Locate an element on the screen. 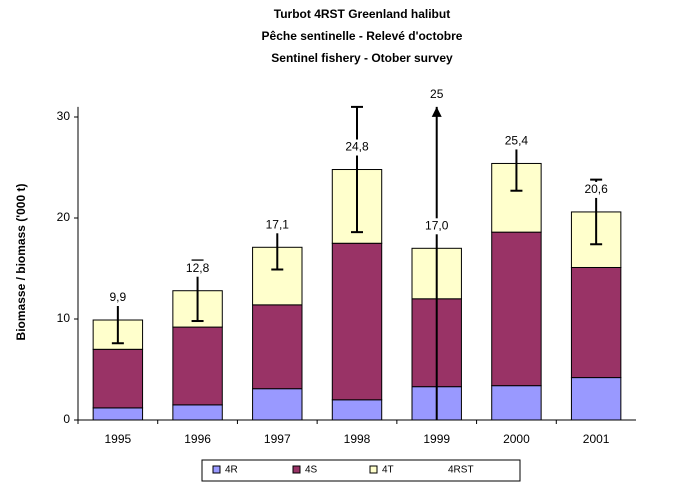  value-label: 20,6 is located at coordinates (596, 189).